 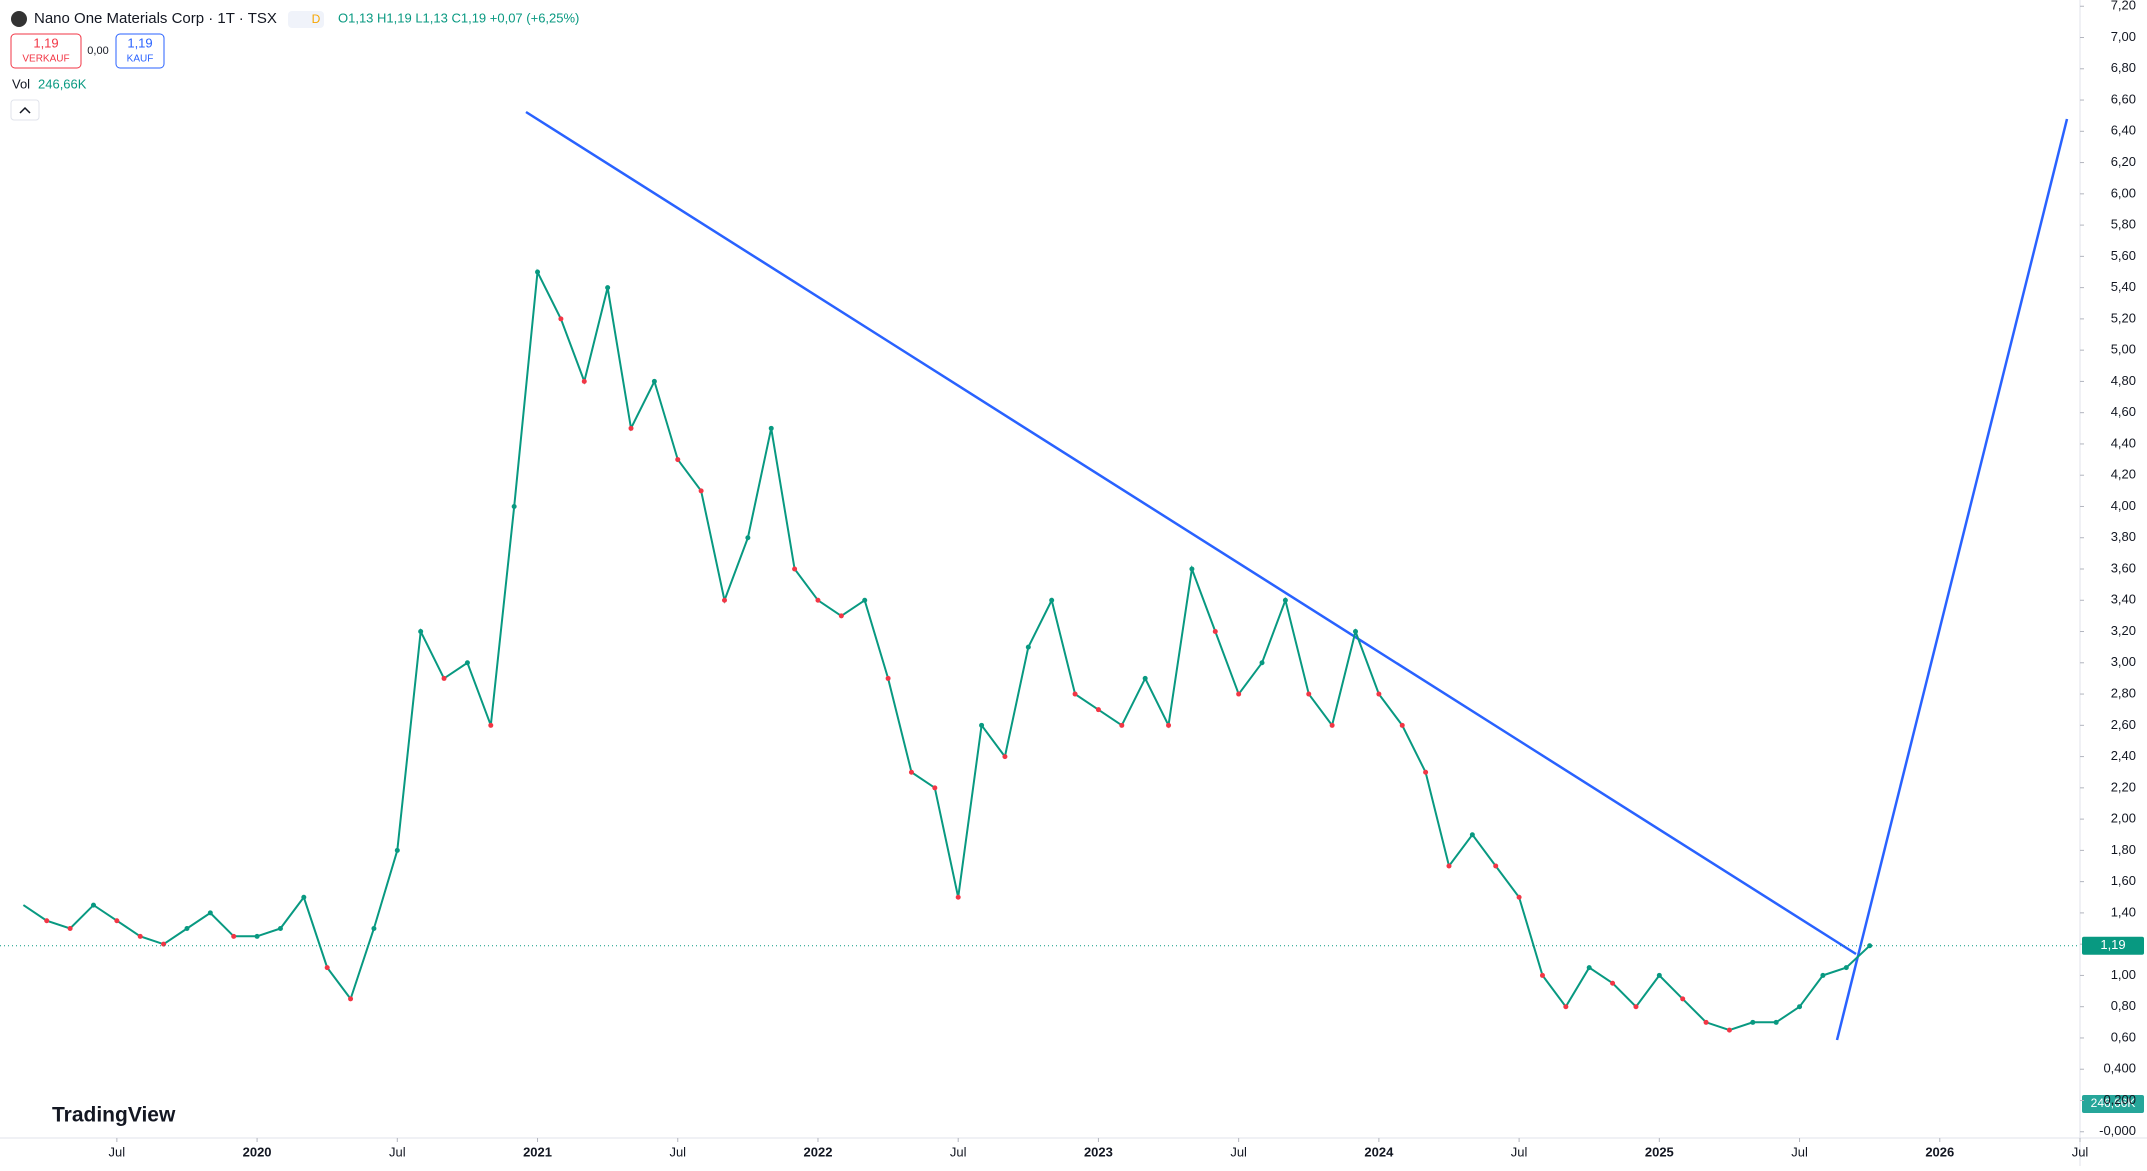 What do you see at coordinates (257, 1151) in the screenshot?
I see `x-tick-label: 2020` at bounding box center [257, 1151].